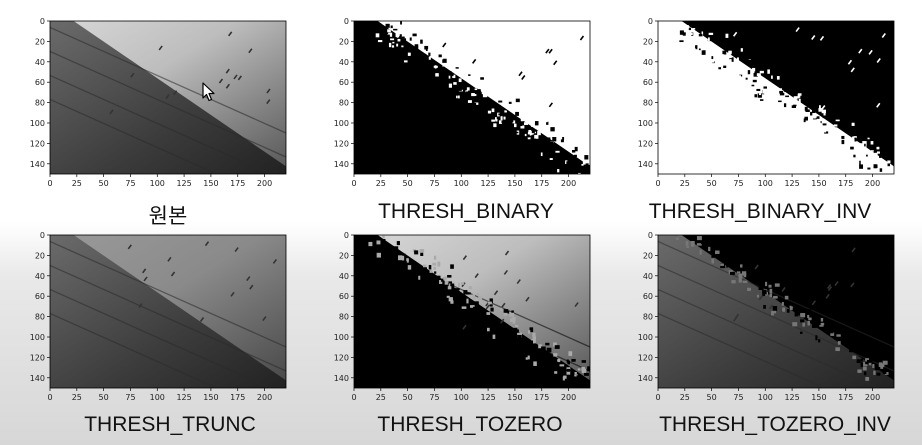 This screenshot has width=922, height=445. I want to click on caption-original: 원본, so click(168, 216).